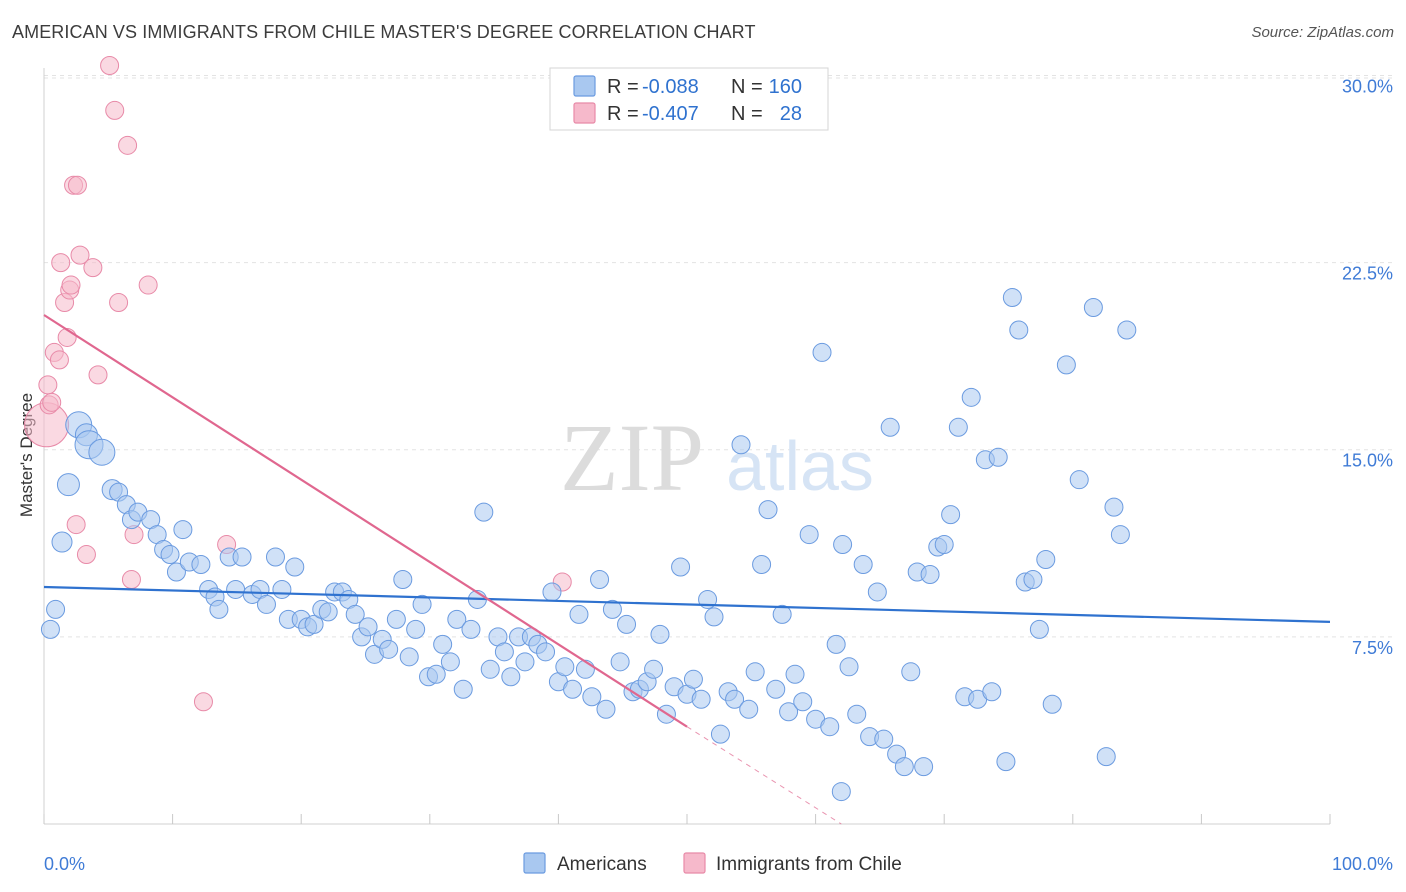  What do you see at coordinates (1372, 648) in the screenshot?
I see `y-tick-label: 7.5%` at bounding box center [1372, 648].